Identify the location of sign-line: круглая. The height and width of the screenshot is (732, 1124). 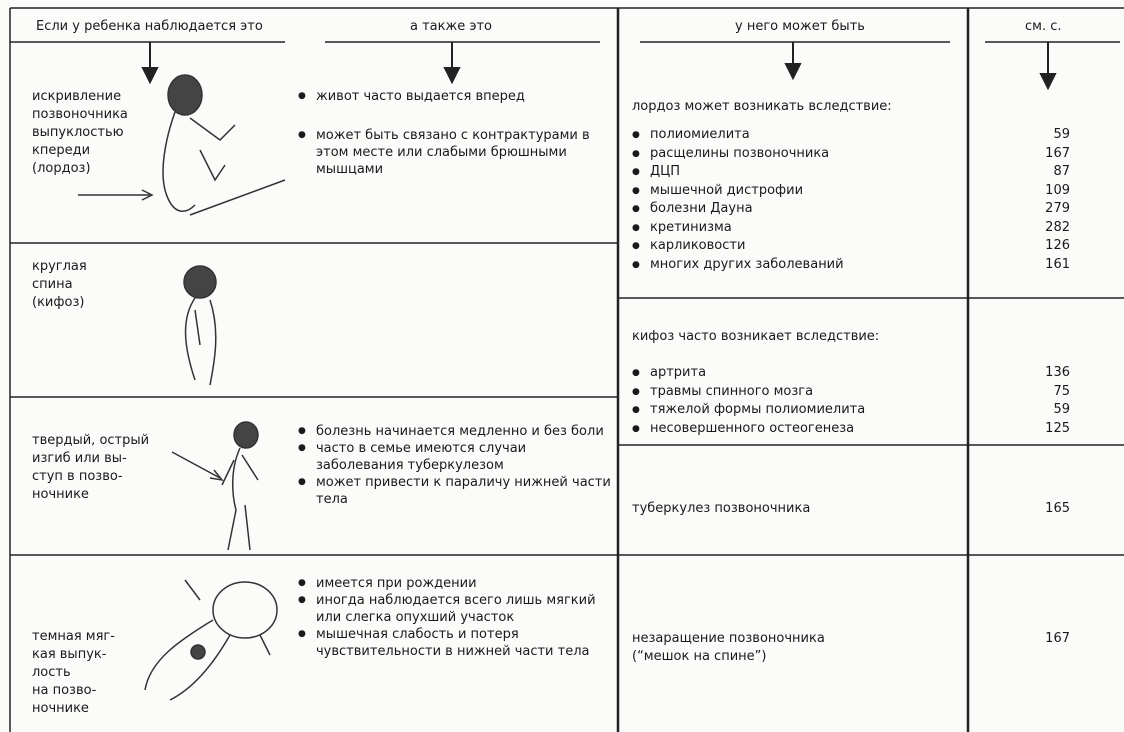
(59, 266).